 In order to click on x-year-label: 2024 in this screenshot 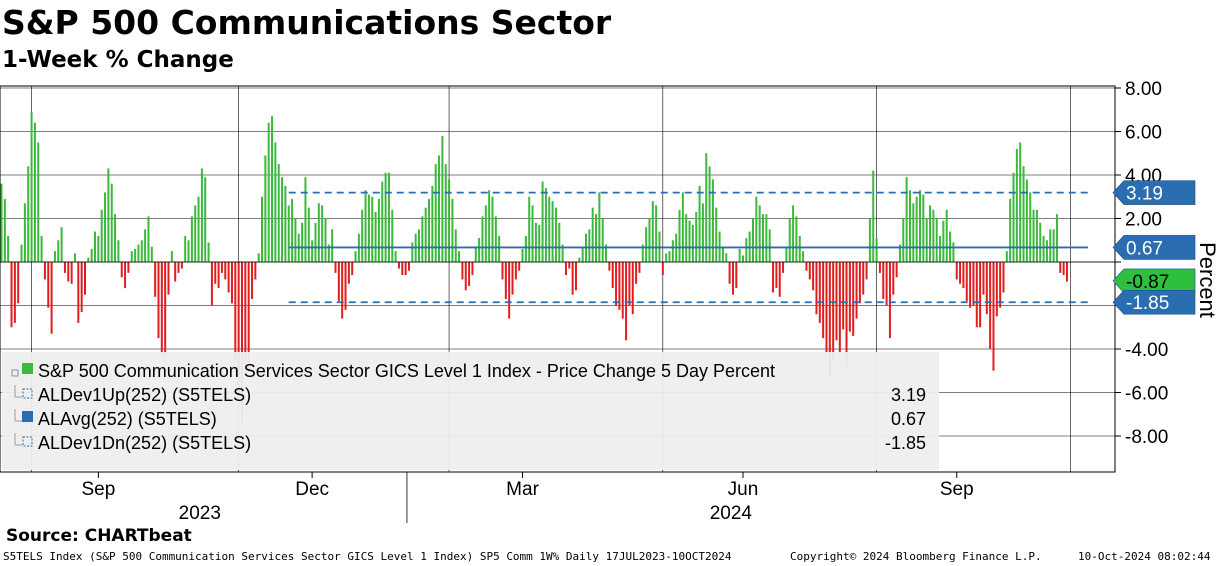, I will do `click(731, 513)`.